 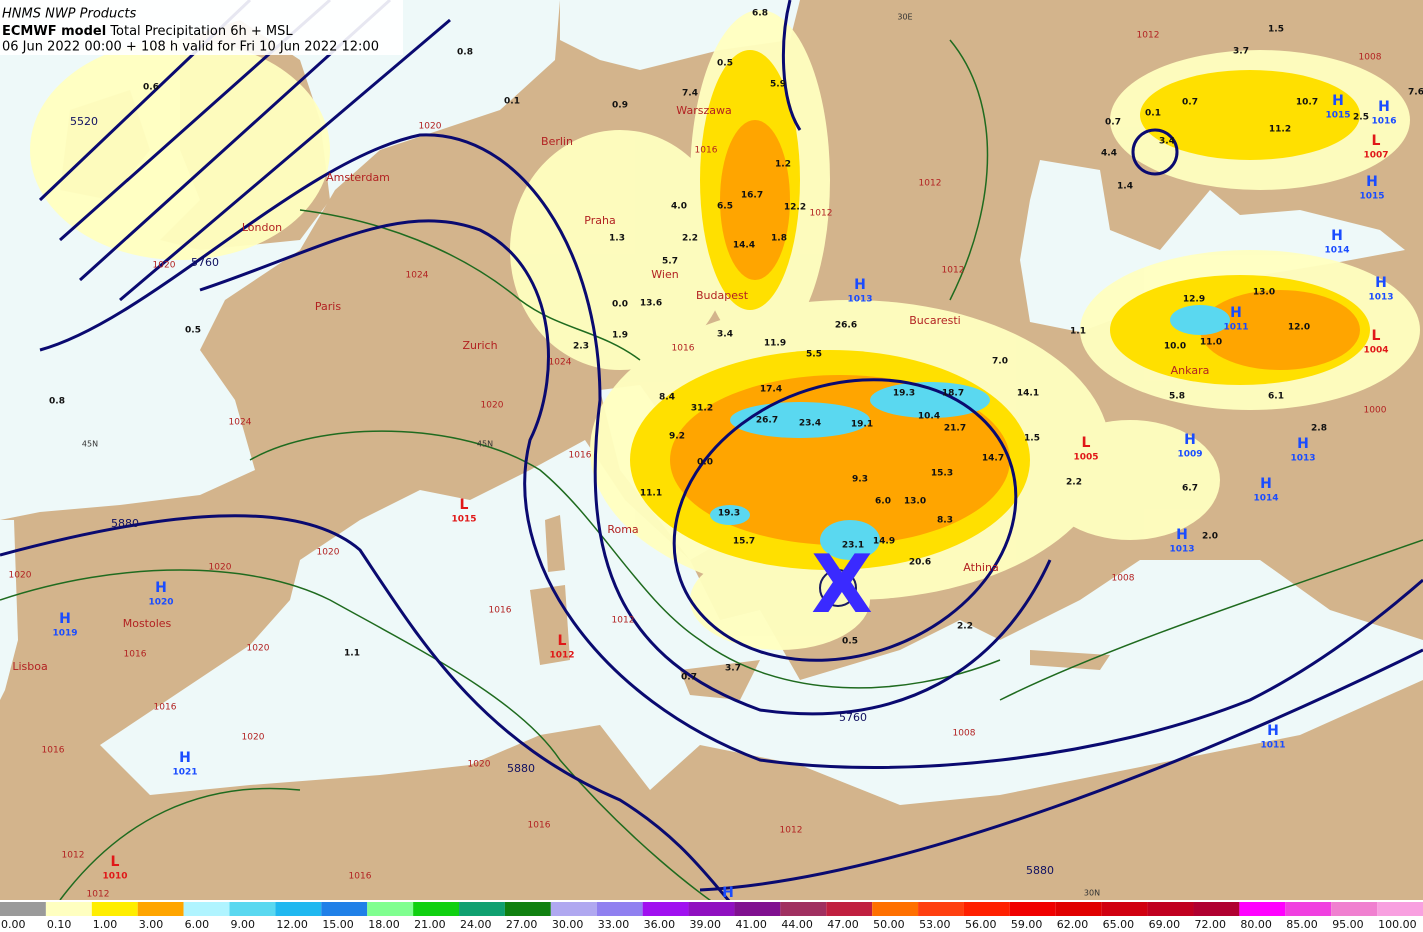 I want to click on legend-label: 18.00, so click(x=384, y=924).